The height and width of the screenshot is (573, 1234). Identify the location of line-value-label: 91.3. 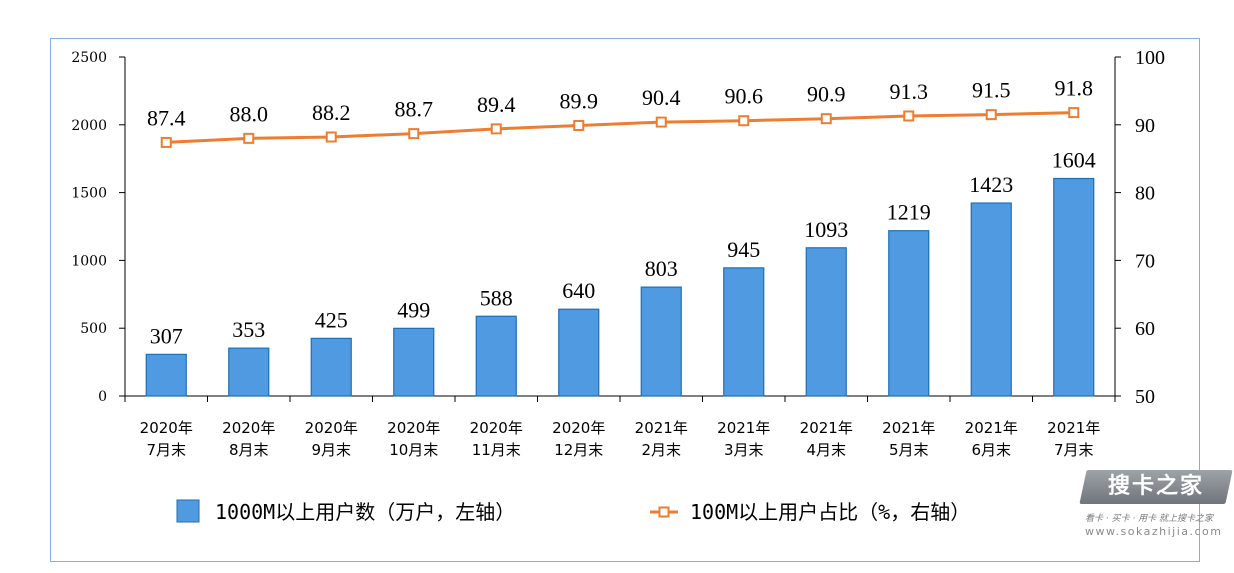
(909, 91).